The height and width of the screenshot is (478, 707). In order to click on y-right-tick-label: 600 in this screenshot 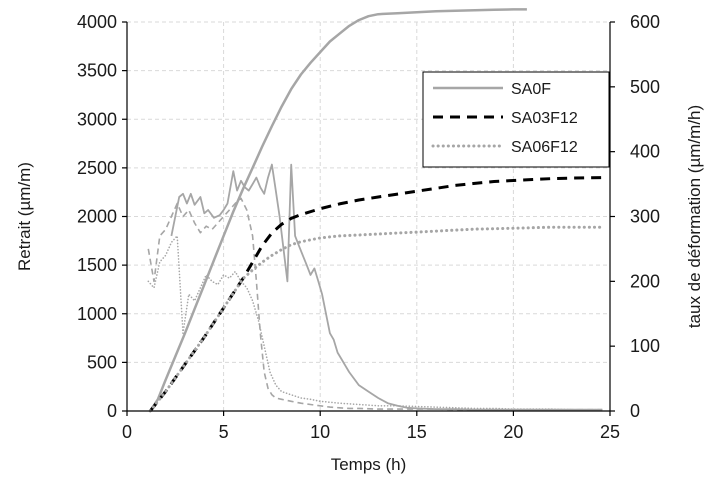, I will do `click(645, 22)`.